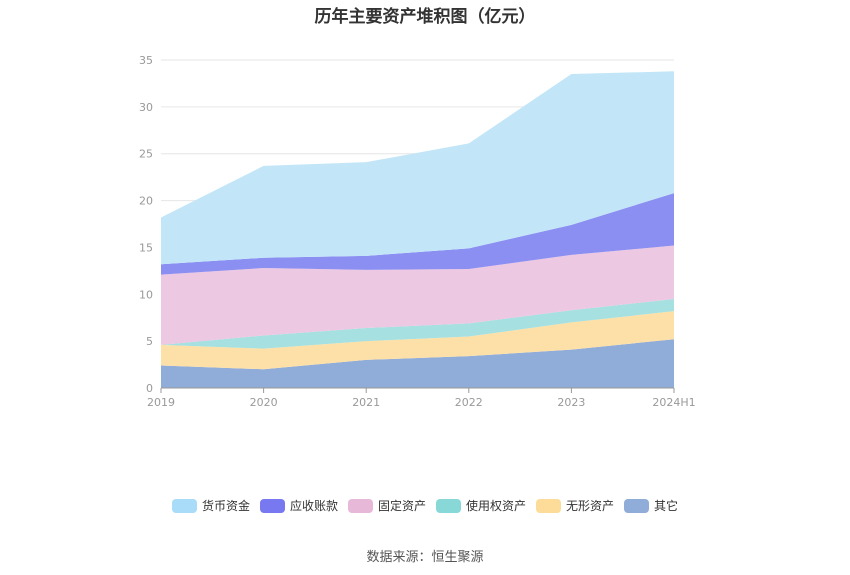 This screenshot has height=575, width=850. I want to click on data-source: 数据来源：恒生聚源, so click(425, 557).